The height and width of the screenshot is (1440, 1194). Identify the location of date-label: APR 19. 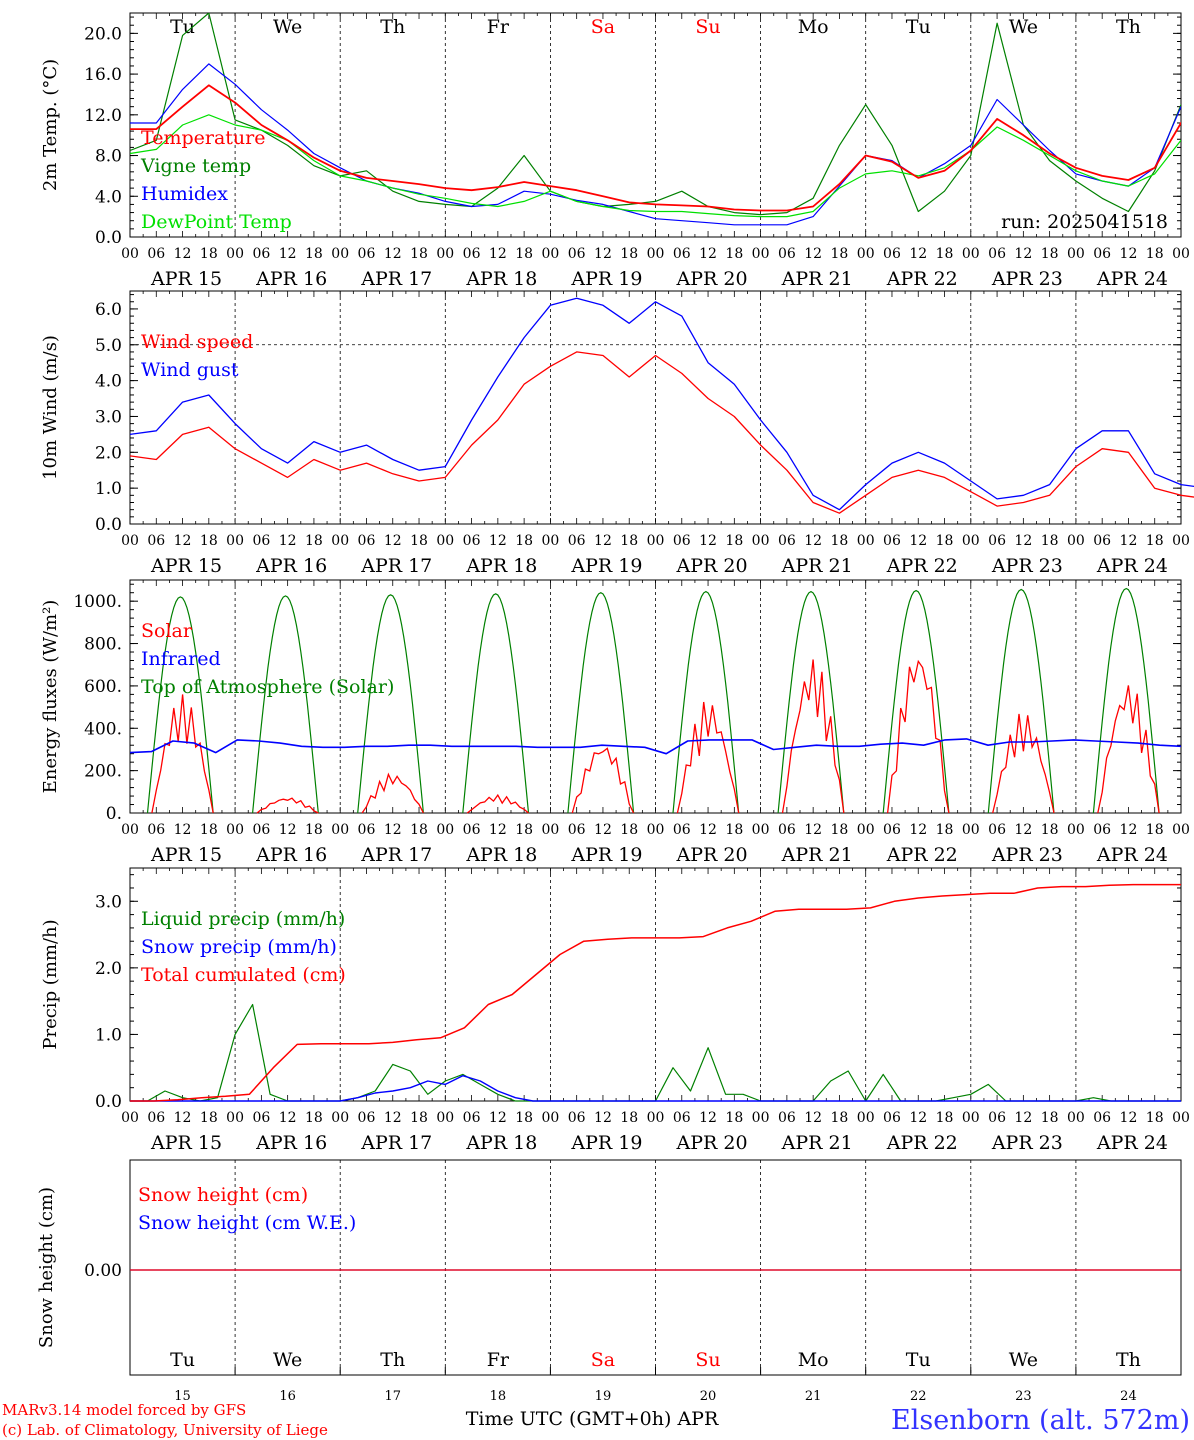
(606, 279).